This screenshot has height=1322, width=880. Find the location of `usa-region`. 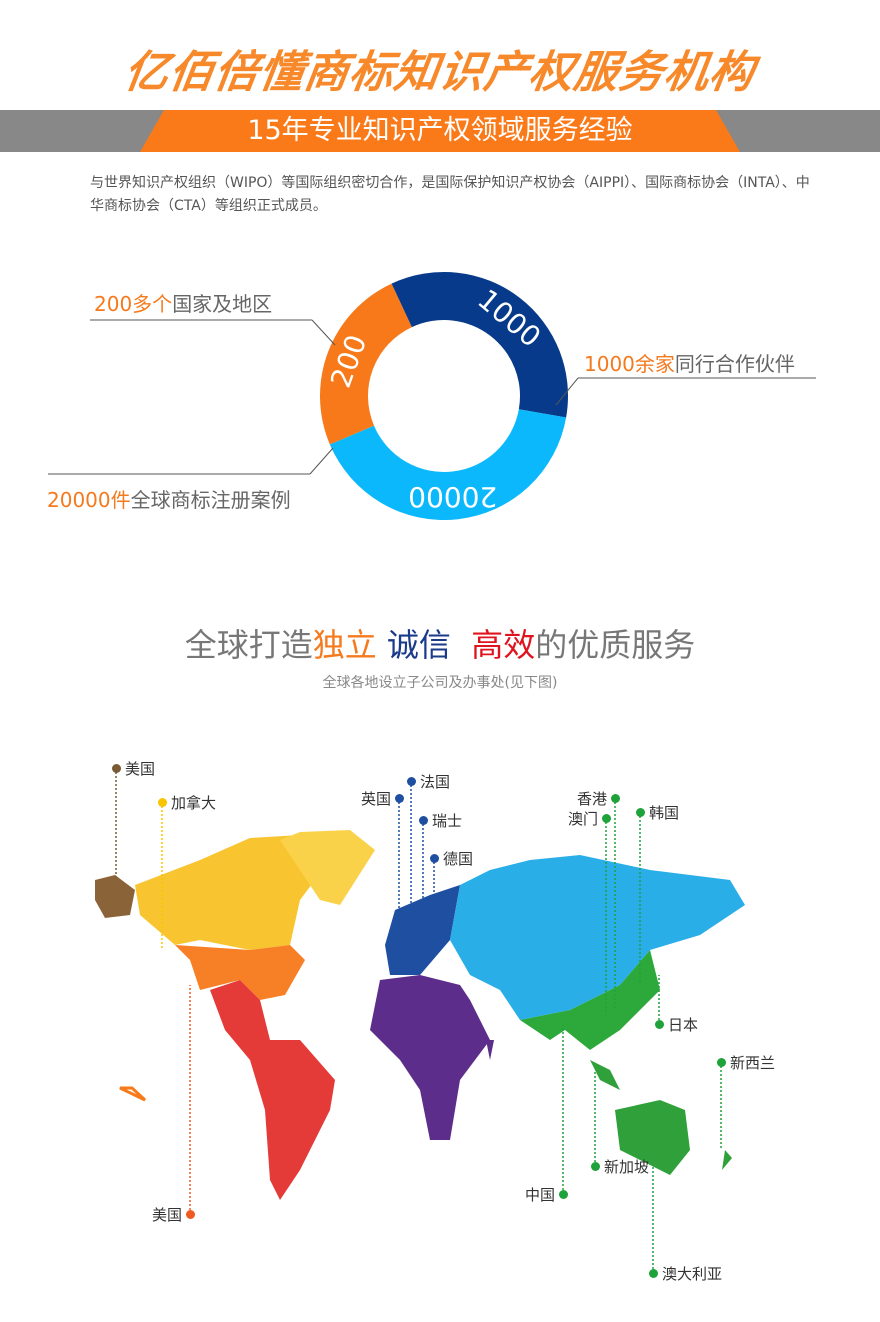

usa-region is located at coordinates (240, 972).